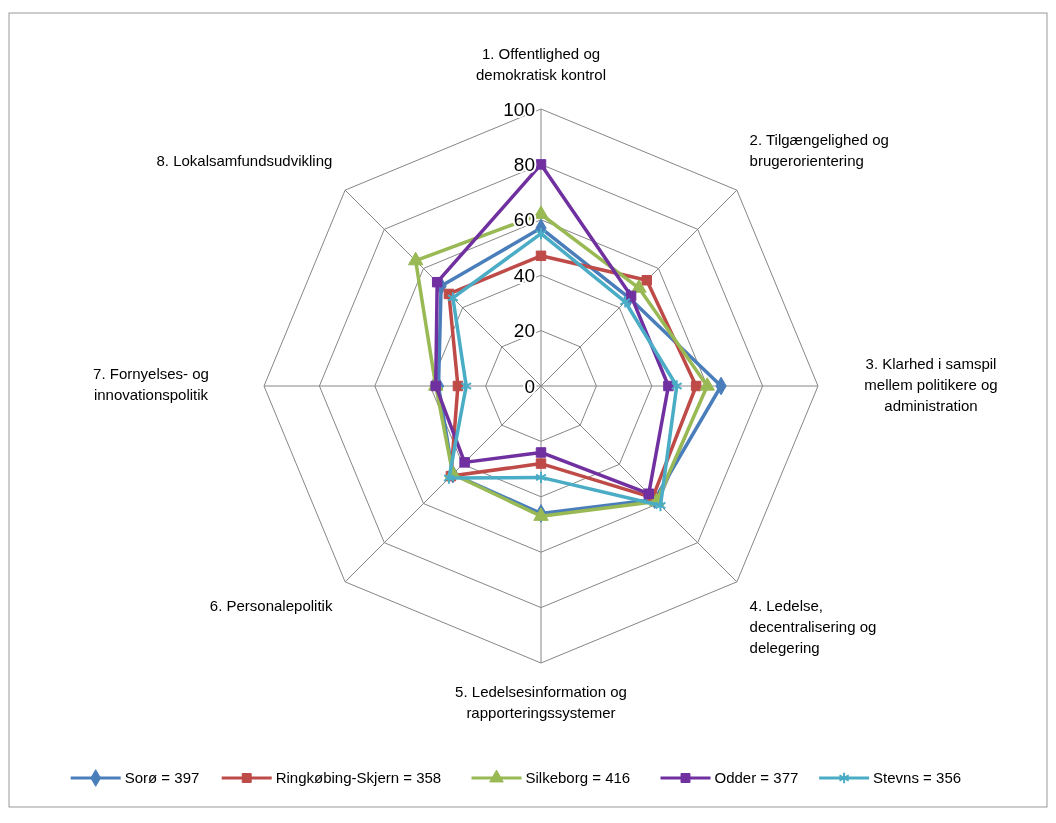  Describe the element at coordinates (244, 161) in the screenshot. I see `spoke-label: 8. Lokalsamfundsudvikling` at that location.